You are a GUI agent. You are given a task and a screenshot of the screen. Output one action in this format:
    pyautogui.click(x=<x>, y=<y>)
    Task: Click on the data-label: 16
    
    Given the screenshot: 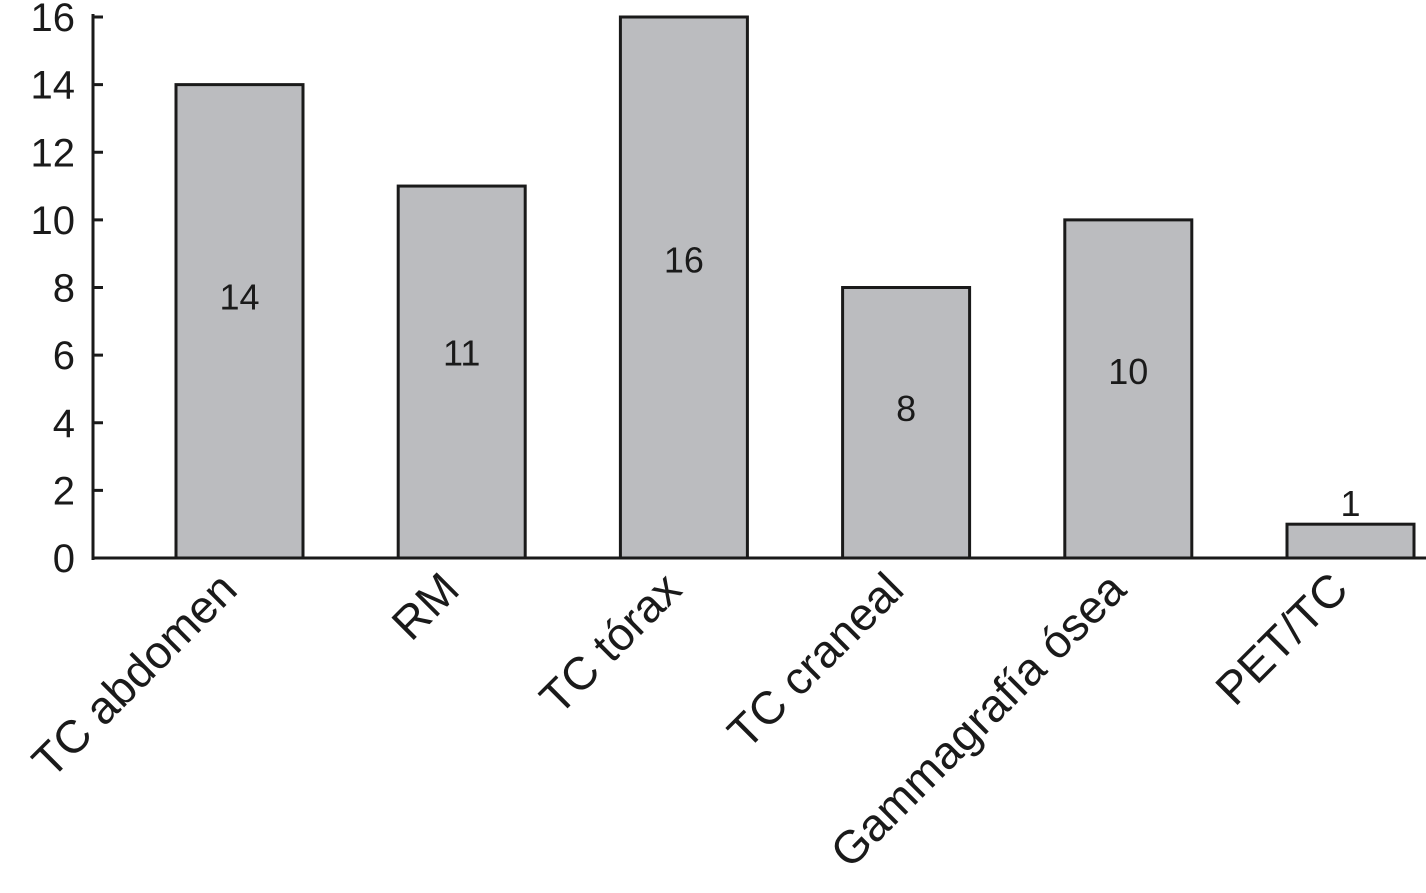 What is the action you would take?
    pyautogui.click(x=684, y=259)
    